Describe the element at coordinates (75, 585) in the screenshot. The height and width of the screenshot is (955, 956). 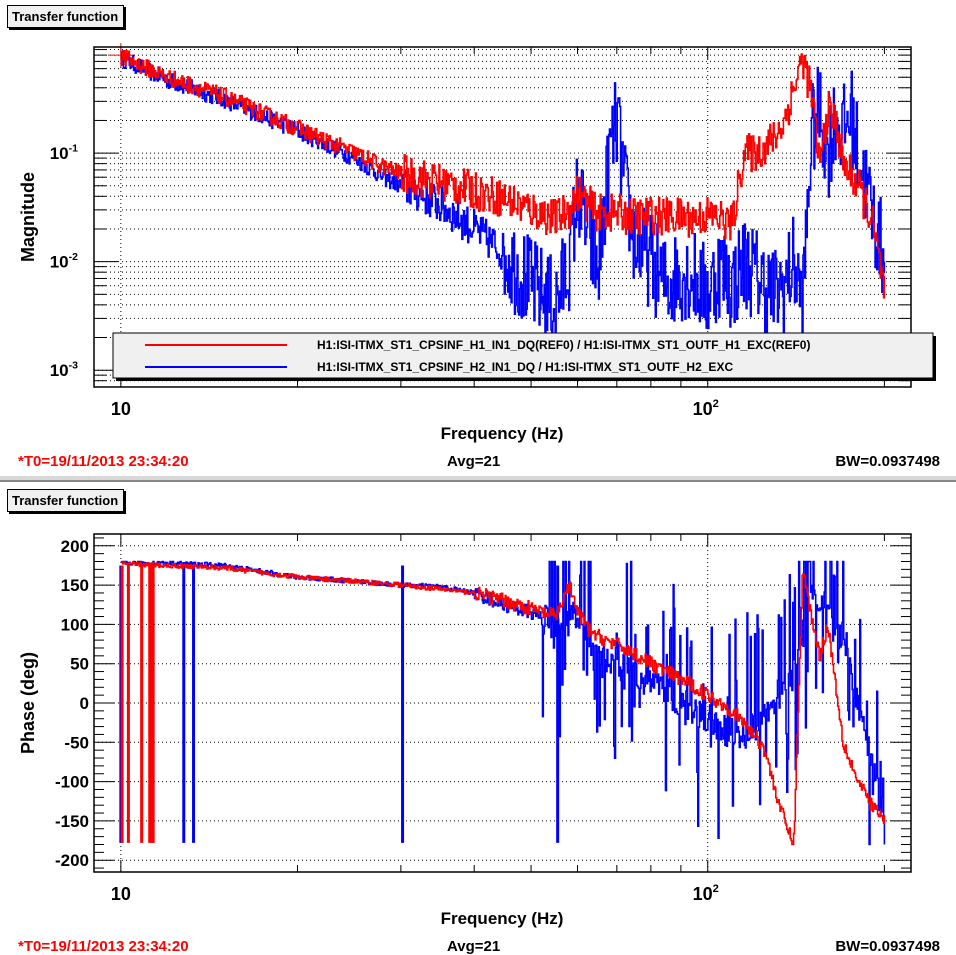
I see `y-tick-label: 150` at that location.